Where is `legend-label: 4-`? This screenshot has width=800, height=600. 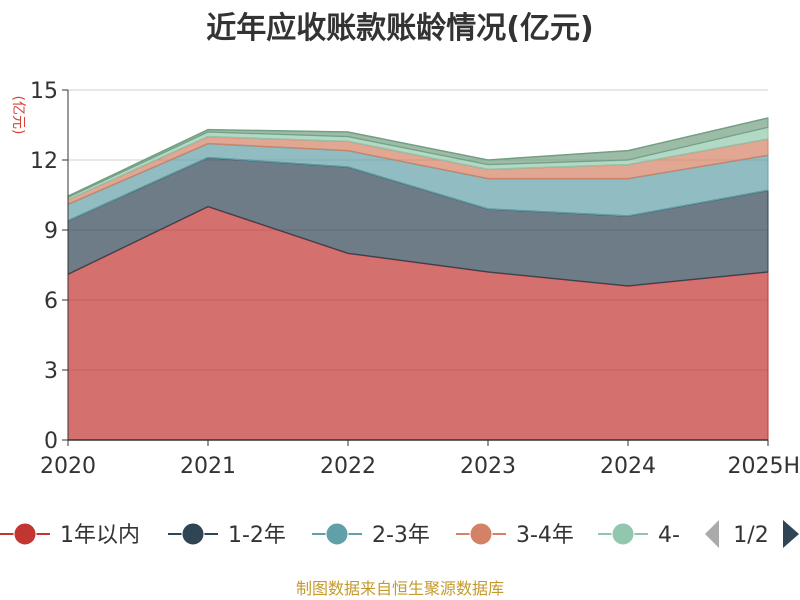 legend-label: 4- is located at coordinates (669, 535).